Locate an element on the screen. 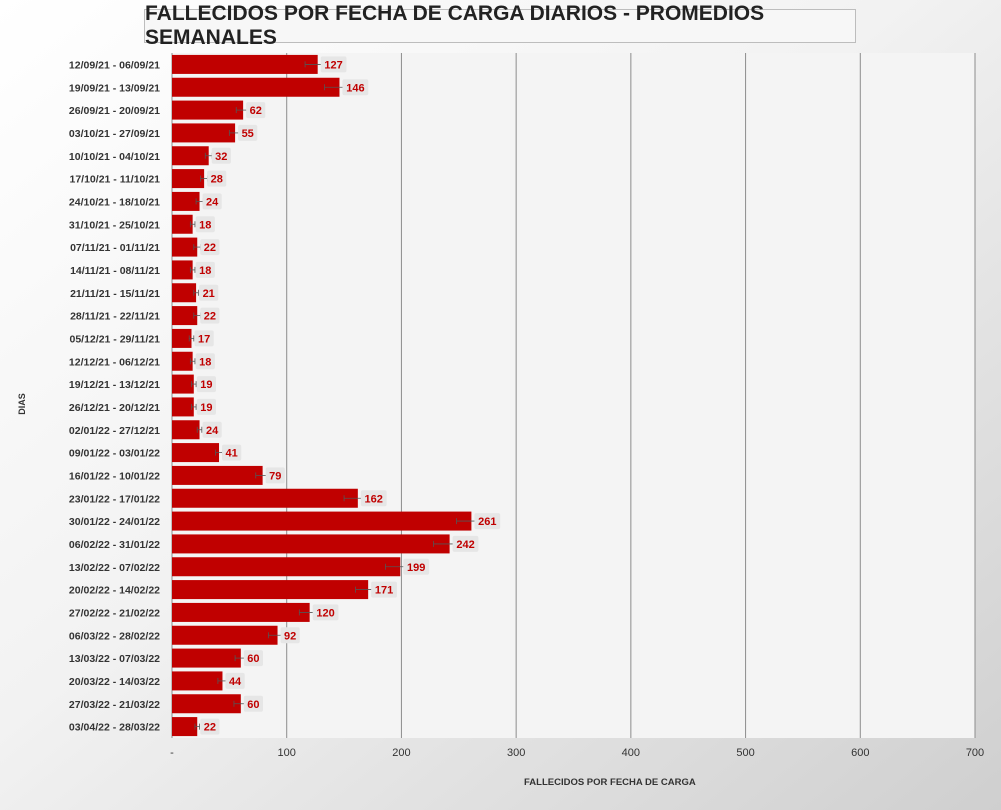 This screenshot has width=1001, height=810. data-label: 19 is located at coordinates (206, 385).